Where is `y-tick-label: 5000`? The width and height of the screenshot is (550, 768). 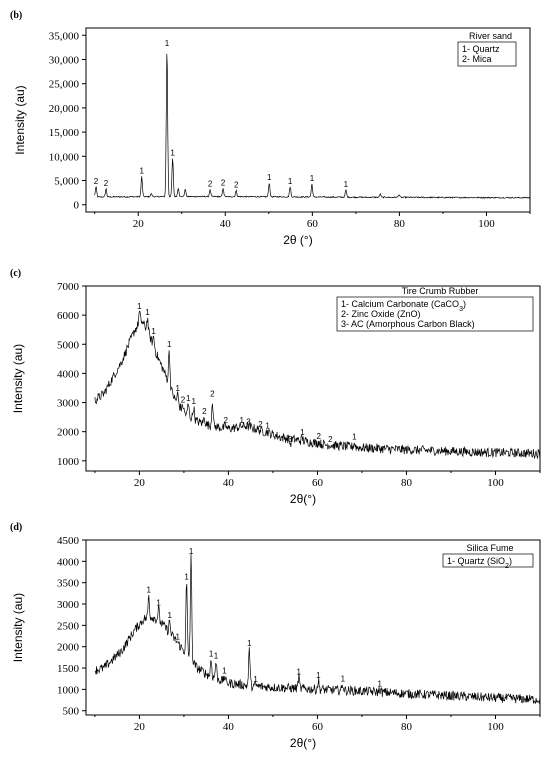
y-tick-label: 5000 is located at coordinates (68, 345).